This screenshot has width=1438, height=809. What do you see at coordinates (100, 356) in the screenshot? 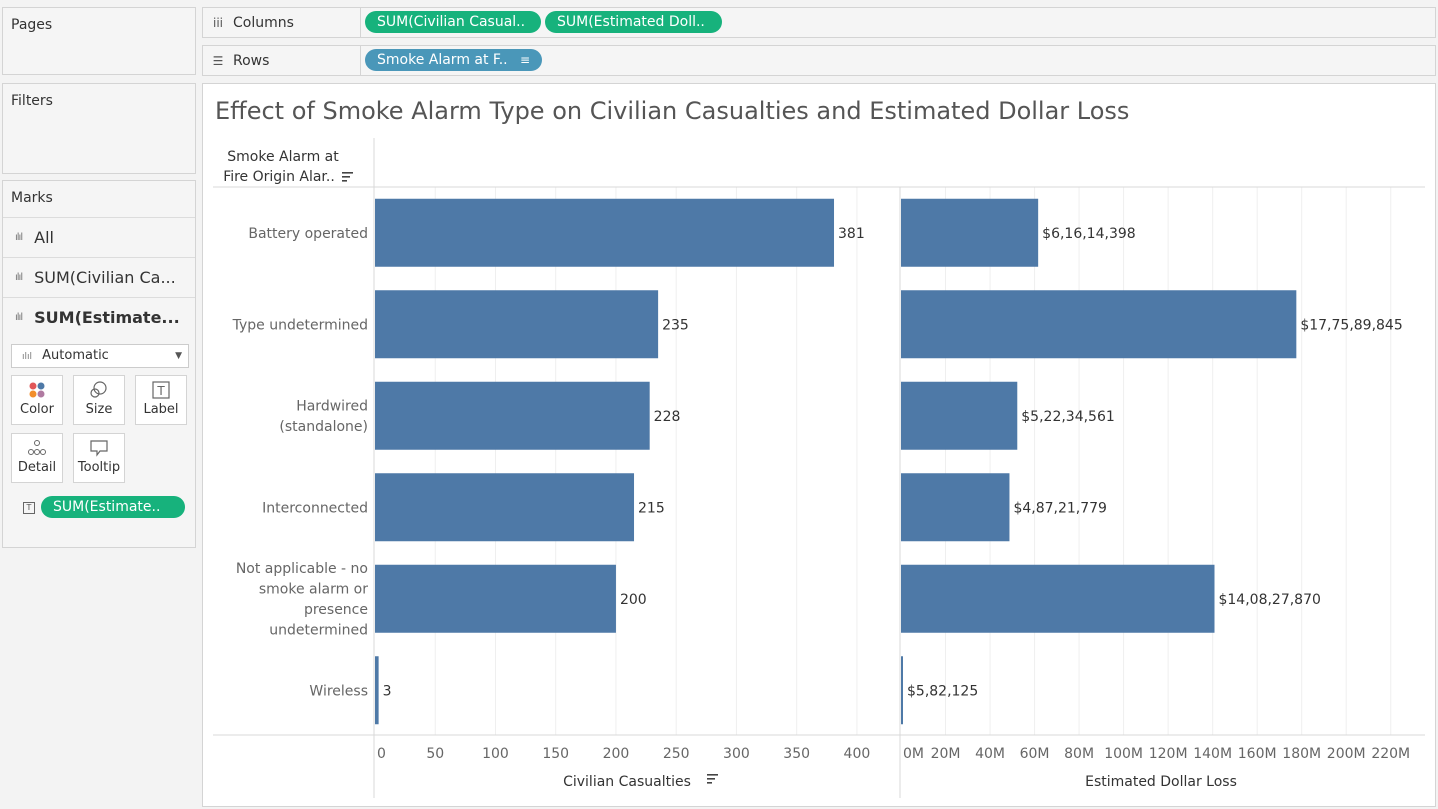
I see `mark-type-dropdown: ılıl Automatic ▼` at bounding box center [100, 356].